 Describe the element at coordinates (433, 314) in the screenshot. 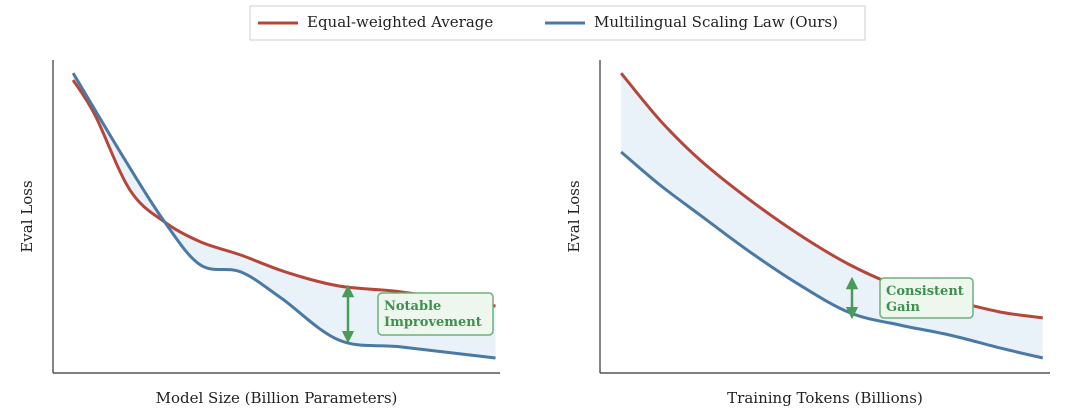

I see `annotation: Notable Improvement` at that location.